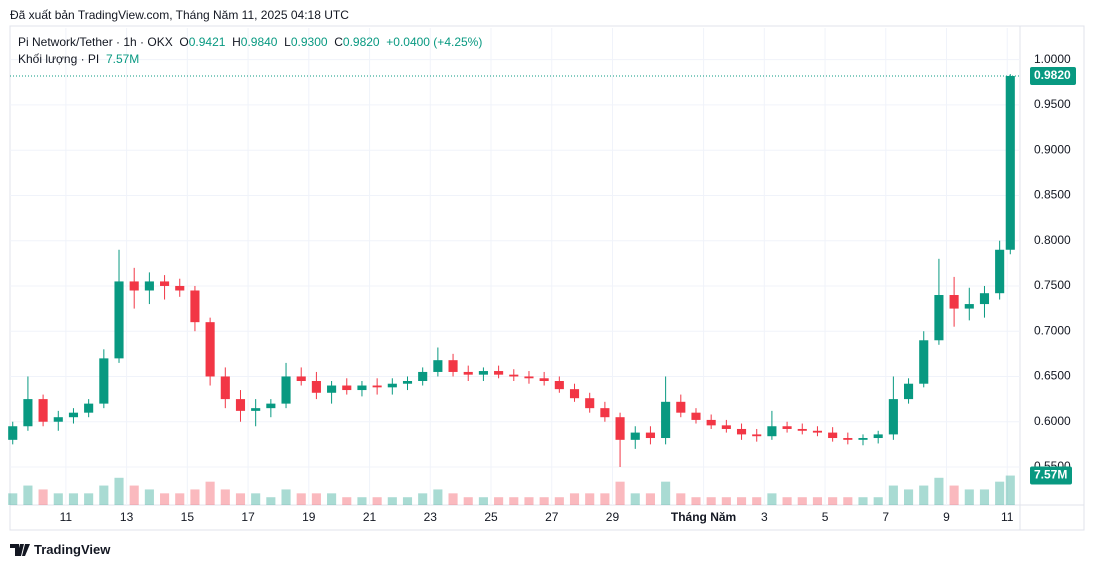 Image resolution: width=1094 pixels, height=567 pixels. Describe the element at coordinates (1052, 59) in the screenshot. I see `y-tick-label: 1.0000` at that location.